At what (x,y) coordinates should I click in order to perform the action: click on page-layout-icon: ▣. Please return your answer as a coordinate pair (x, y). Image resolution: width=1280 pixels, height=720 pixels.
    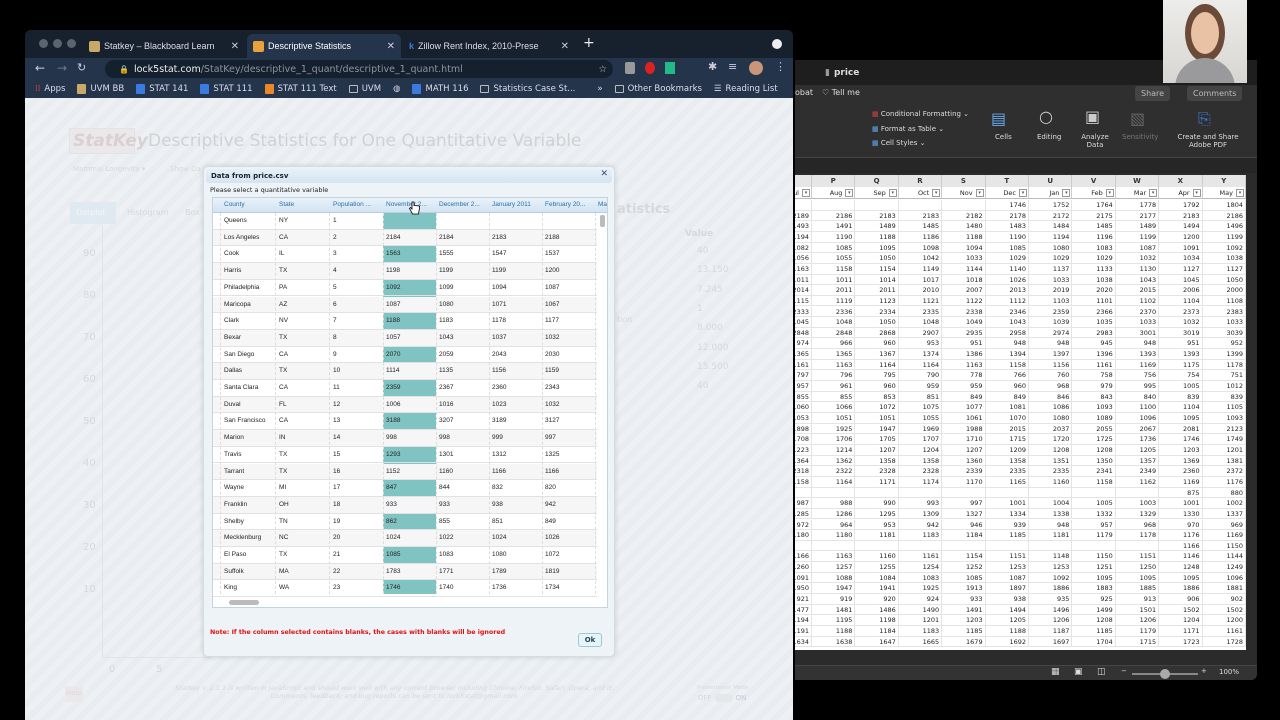
    Looking at the image, I should click on (1078, 672).